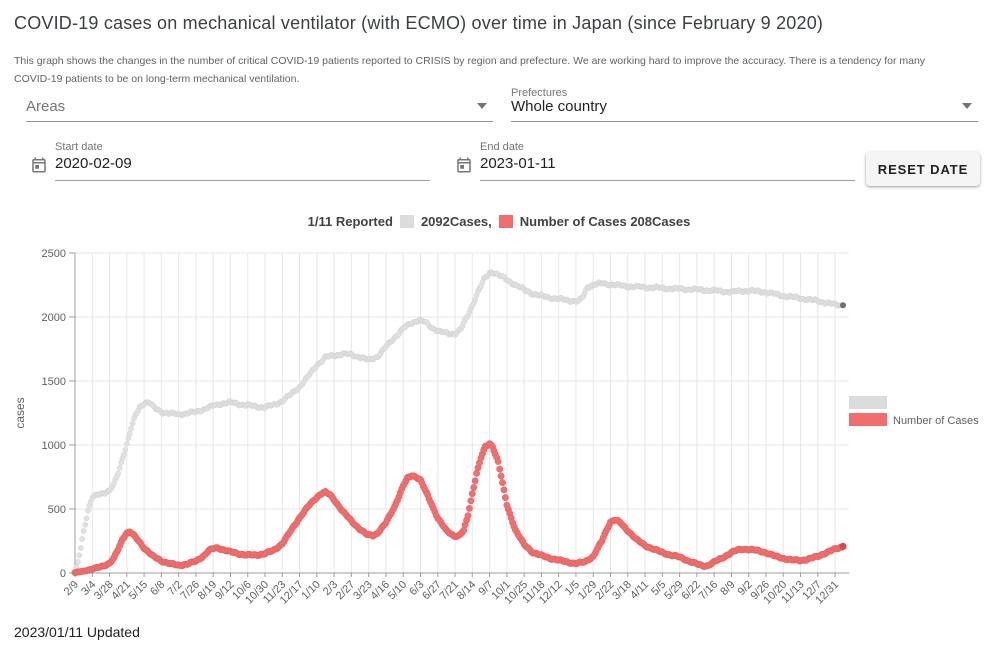  Describe the element at coordinates (406, 221) in the screenshot. I see `reported-swatch` at that location.